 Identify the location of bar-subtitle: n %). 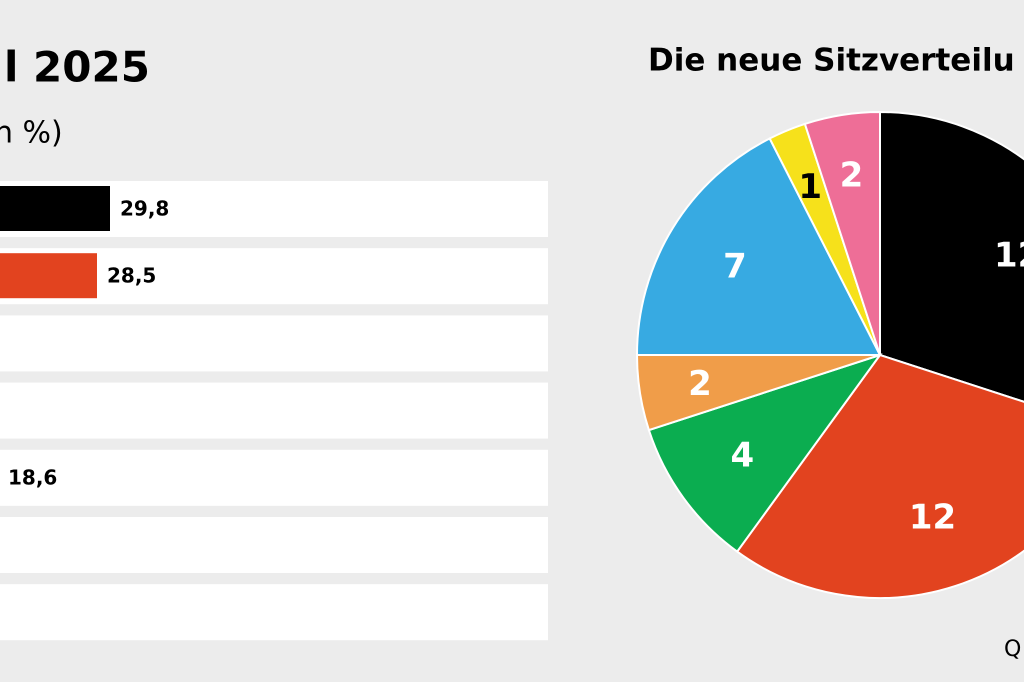
(31, 133).